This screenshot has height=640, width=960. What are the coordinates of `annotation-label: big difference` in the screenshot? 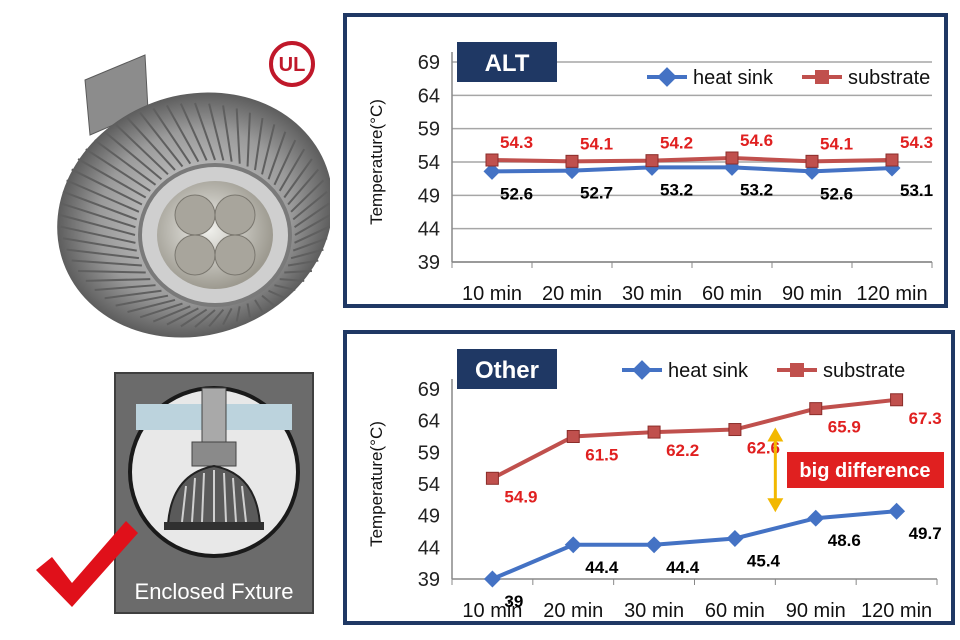 It's located at (864, 471).